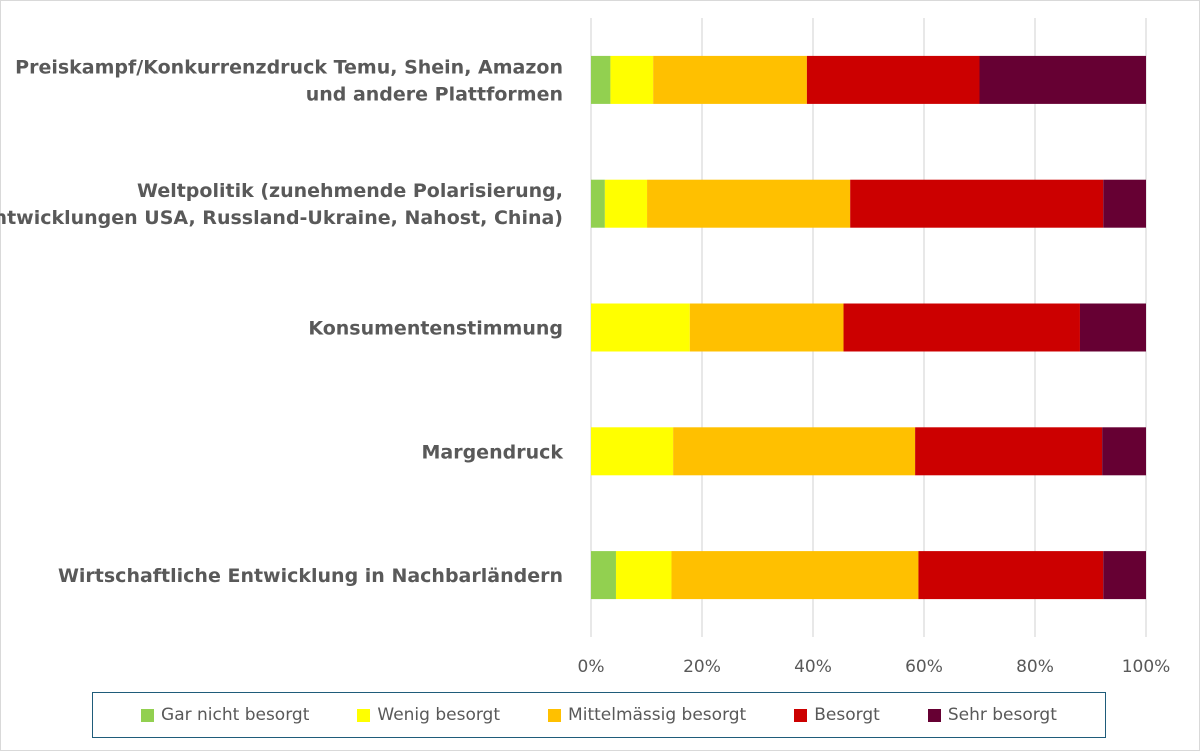 The width and height of the screenshot is (1200, 751). I want to click on x-tick-label: 0%, so click(591, 667).